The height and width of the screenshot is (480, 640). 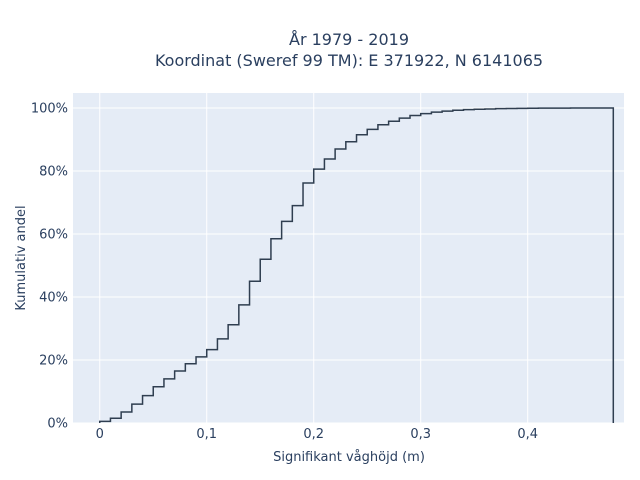 What do you see at coordinates (53, 235) in the screenshot?
I see `y-tick-label: 60%` at bounding box center [53, 235].